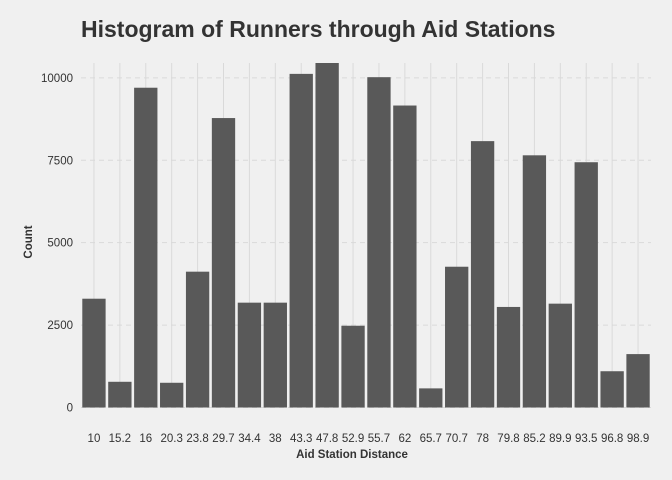 This screenshot has height=480, width=672. I want to click on x-tick-label: 65.7, so click(431, 439).